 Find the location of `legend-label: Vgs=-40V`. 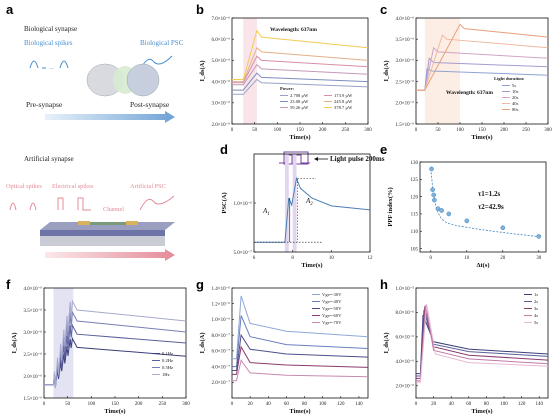

legend-label: Vgs=-40V is located at coordinates (332, 301).